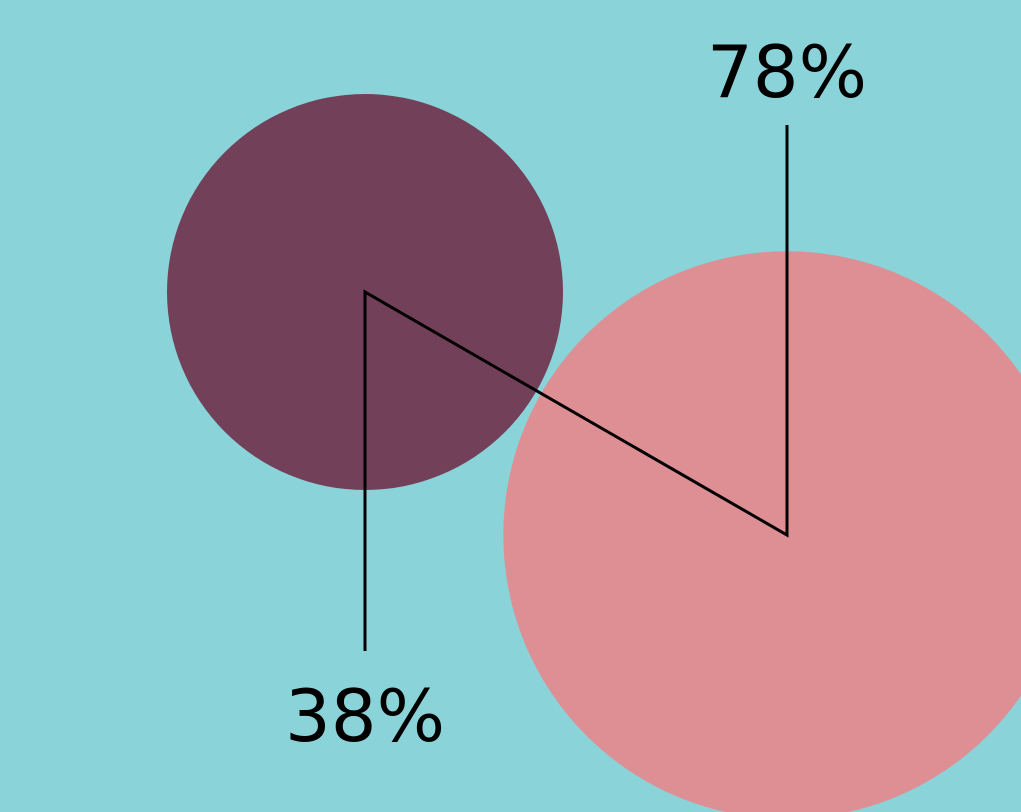  Describe the element at coordinates (787, 72) in the screenshot. I see `label-78-percent: 78%` at that location.